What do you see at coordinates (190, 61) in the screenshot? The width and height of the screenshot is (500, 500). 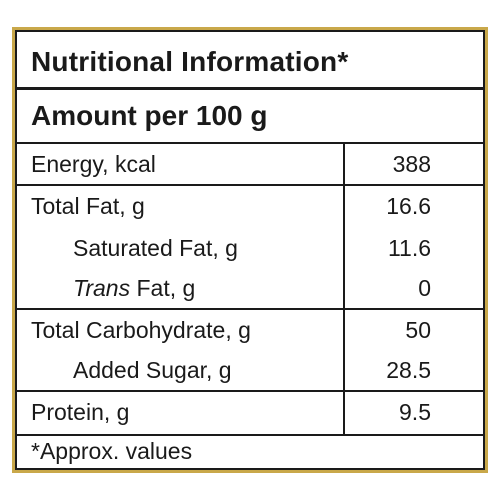 I see `panel-title: Nutritional Information*` at bounding box center [190, 61].